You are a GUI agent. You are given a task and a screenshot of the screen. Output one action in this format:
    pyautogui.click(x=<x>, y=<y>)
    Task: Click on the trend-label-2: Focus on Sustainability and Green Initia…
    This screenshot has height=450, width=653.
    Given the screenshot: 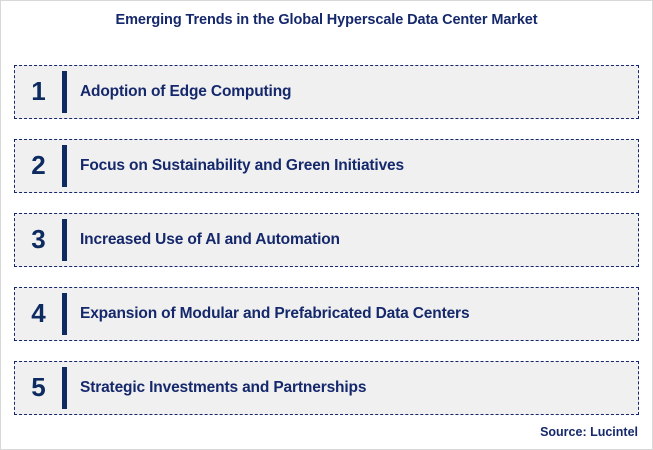 What is the action you would take?
    pyautogui.click(x=242, y=165)
    